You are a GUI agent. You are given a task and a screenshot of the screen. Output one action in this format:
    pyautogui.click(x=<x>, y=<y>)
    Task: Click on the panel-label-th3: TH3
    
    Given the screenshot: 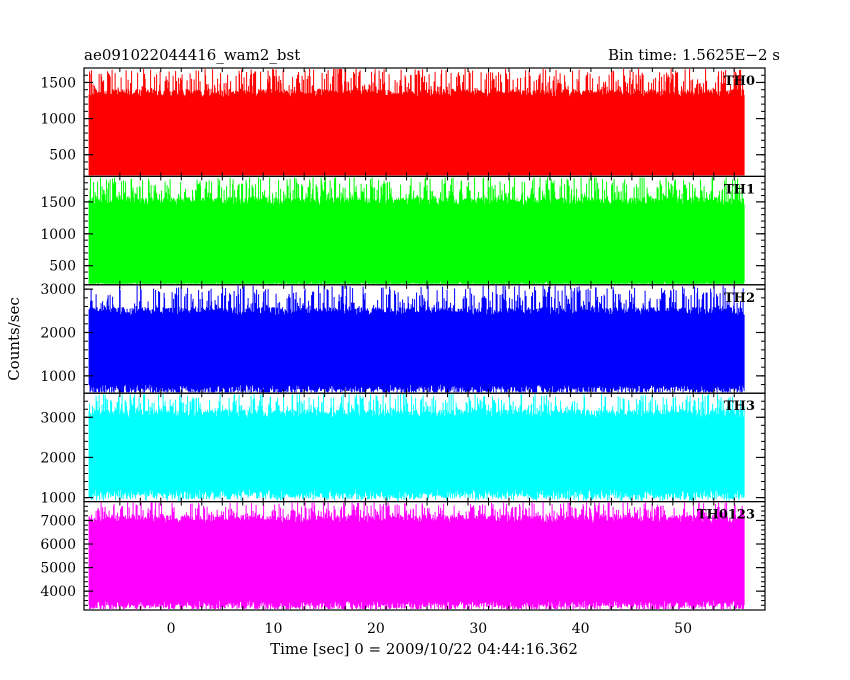 What is the action you would take?
    pyautogui.click(x=739, y=406)
    